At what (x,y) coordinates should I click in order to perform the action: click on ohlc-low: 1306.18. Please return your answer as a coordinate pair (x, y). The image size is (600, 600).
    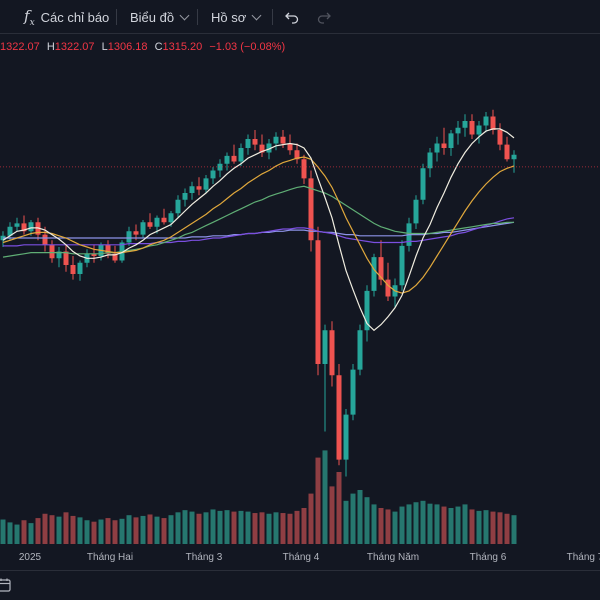
    Looking at the image, I should click on (127, 47).